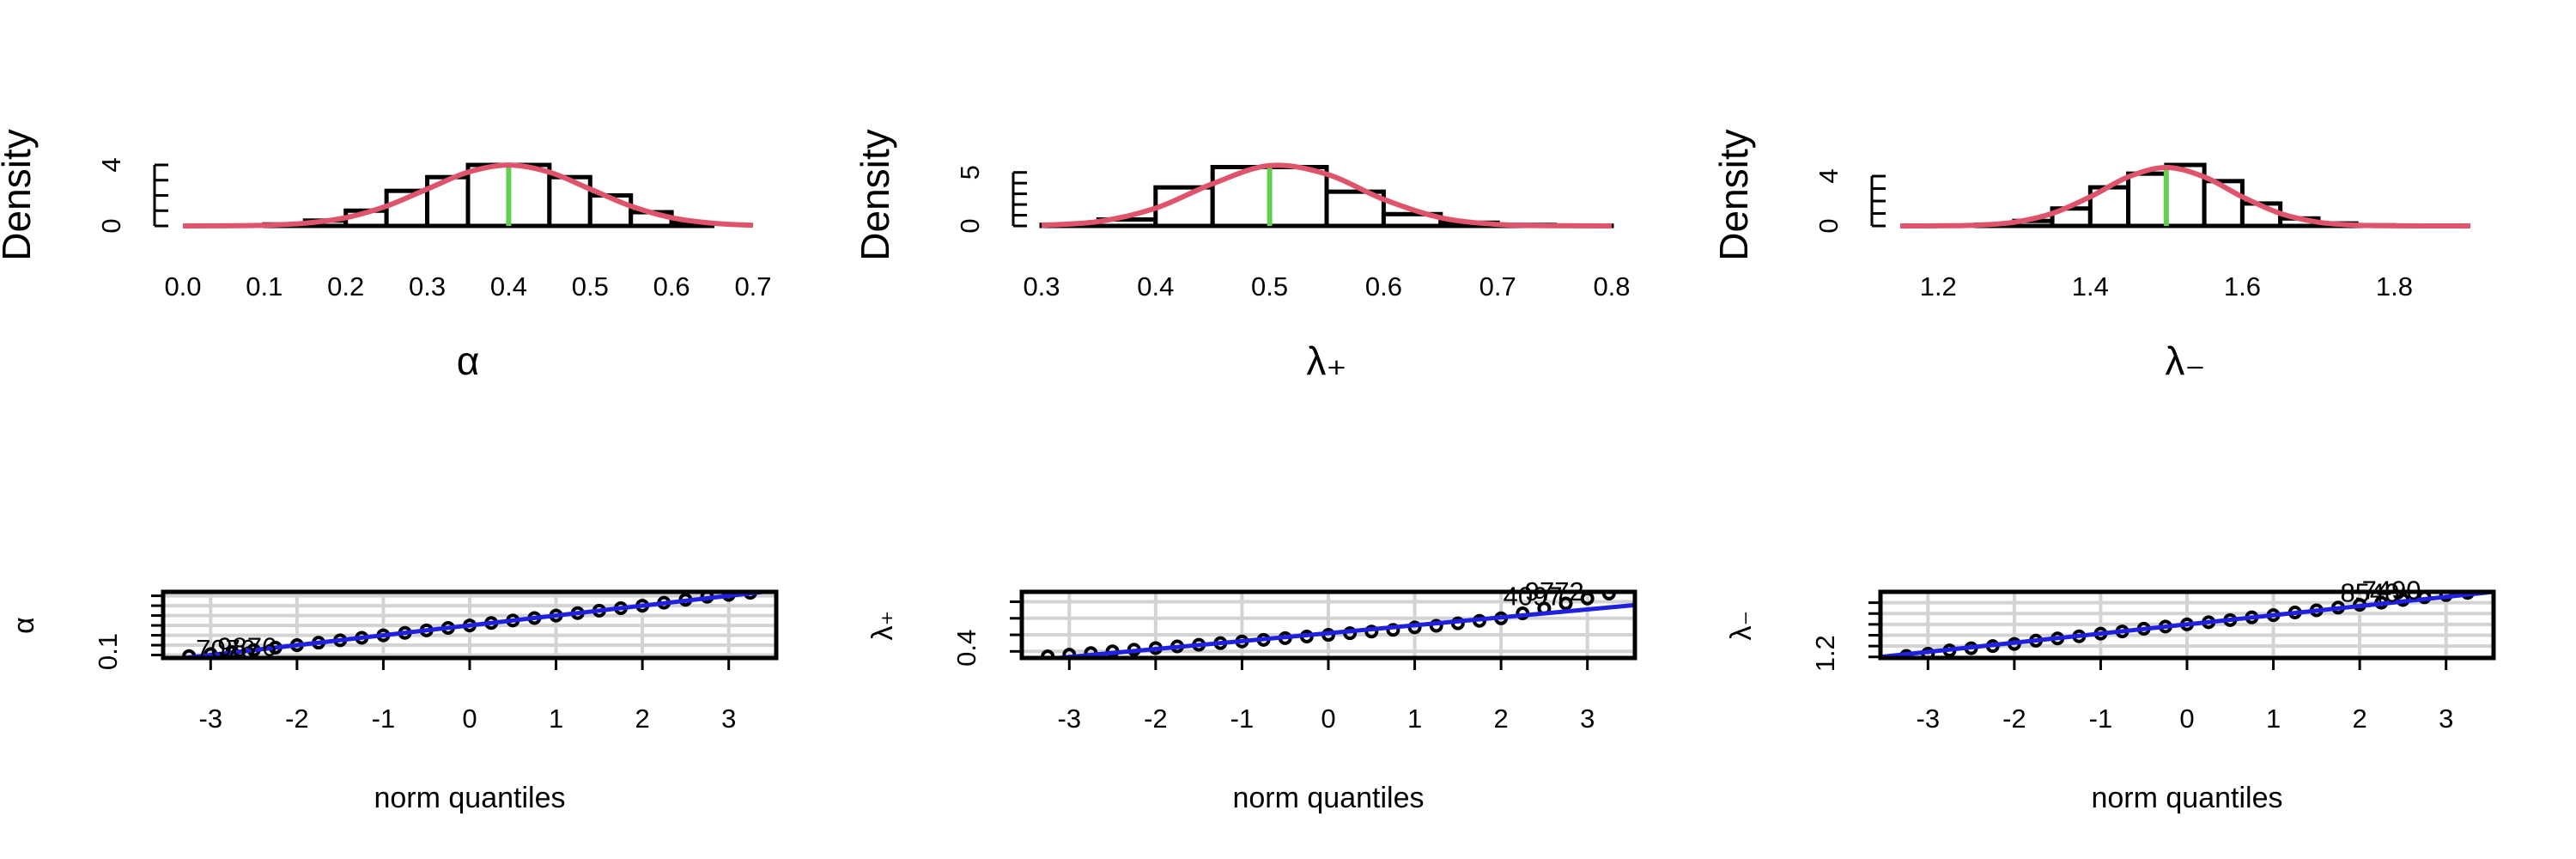 The width and height of the screenshot is (2576, 859). I want to click on y-axis-label: λ₋, so click(1741, 626).